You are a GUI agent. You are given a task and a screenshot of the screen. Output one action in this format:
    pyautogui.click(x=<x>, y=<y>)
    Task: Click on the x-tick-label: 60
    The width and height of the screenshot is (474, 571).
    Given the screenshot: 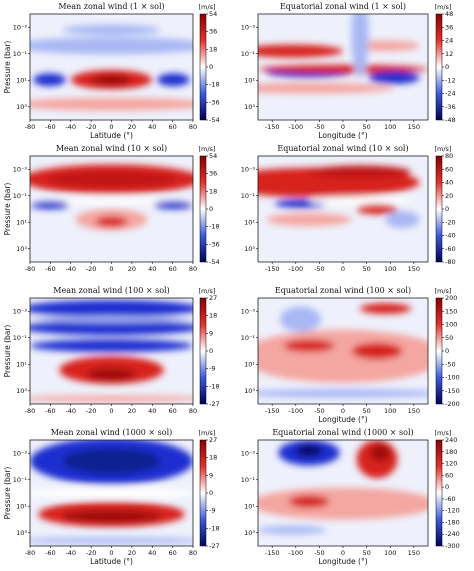 What is the action you would take?
    pyautogui.click(x=172, y=127)
    